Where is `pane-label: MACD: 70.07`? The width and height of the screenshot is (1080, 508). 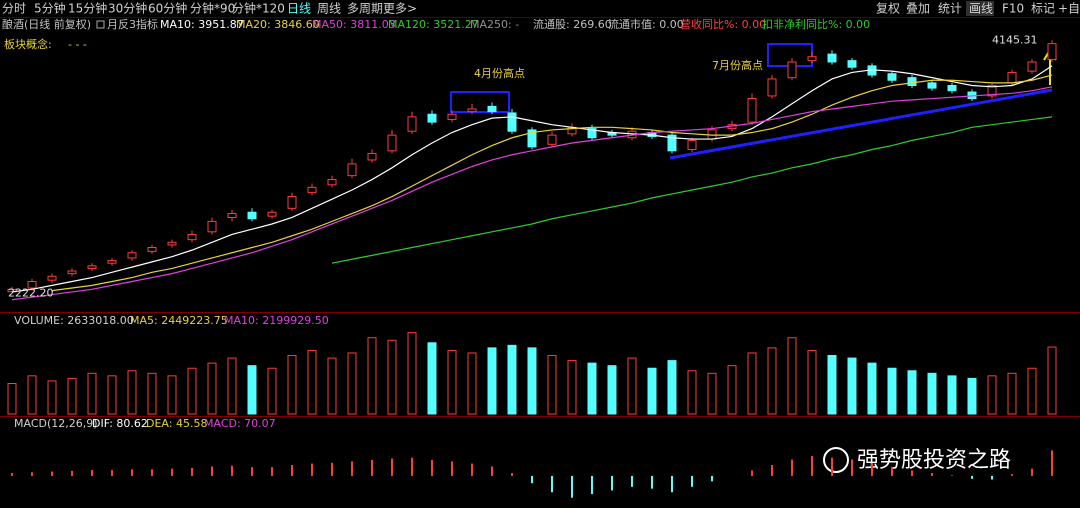 pane-label: MACD: 70.07 is located at coordinates (240, 423).